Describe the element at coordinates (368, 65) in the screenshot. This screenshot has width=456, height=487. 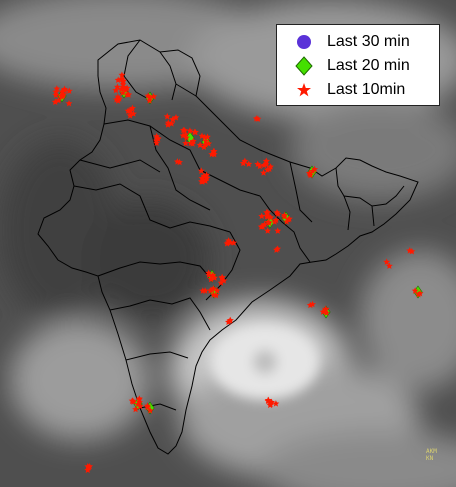
I see `legend-label-20min: Last 20 min` at that location.